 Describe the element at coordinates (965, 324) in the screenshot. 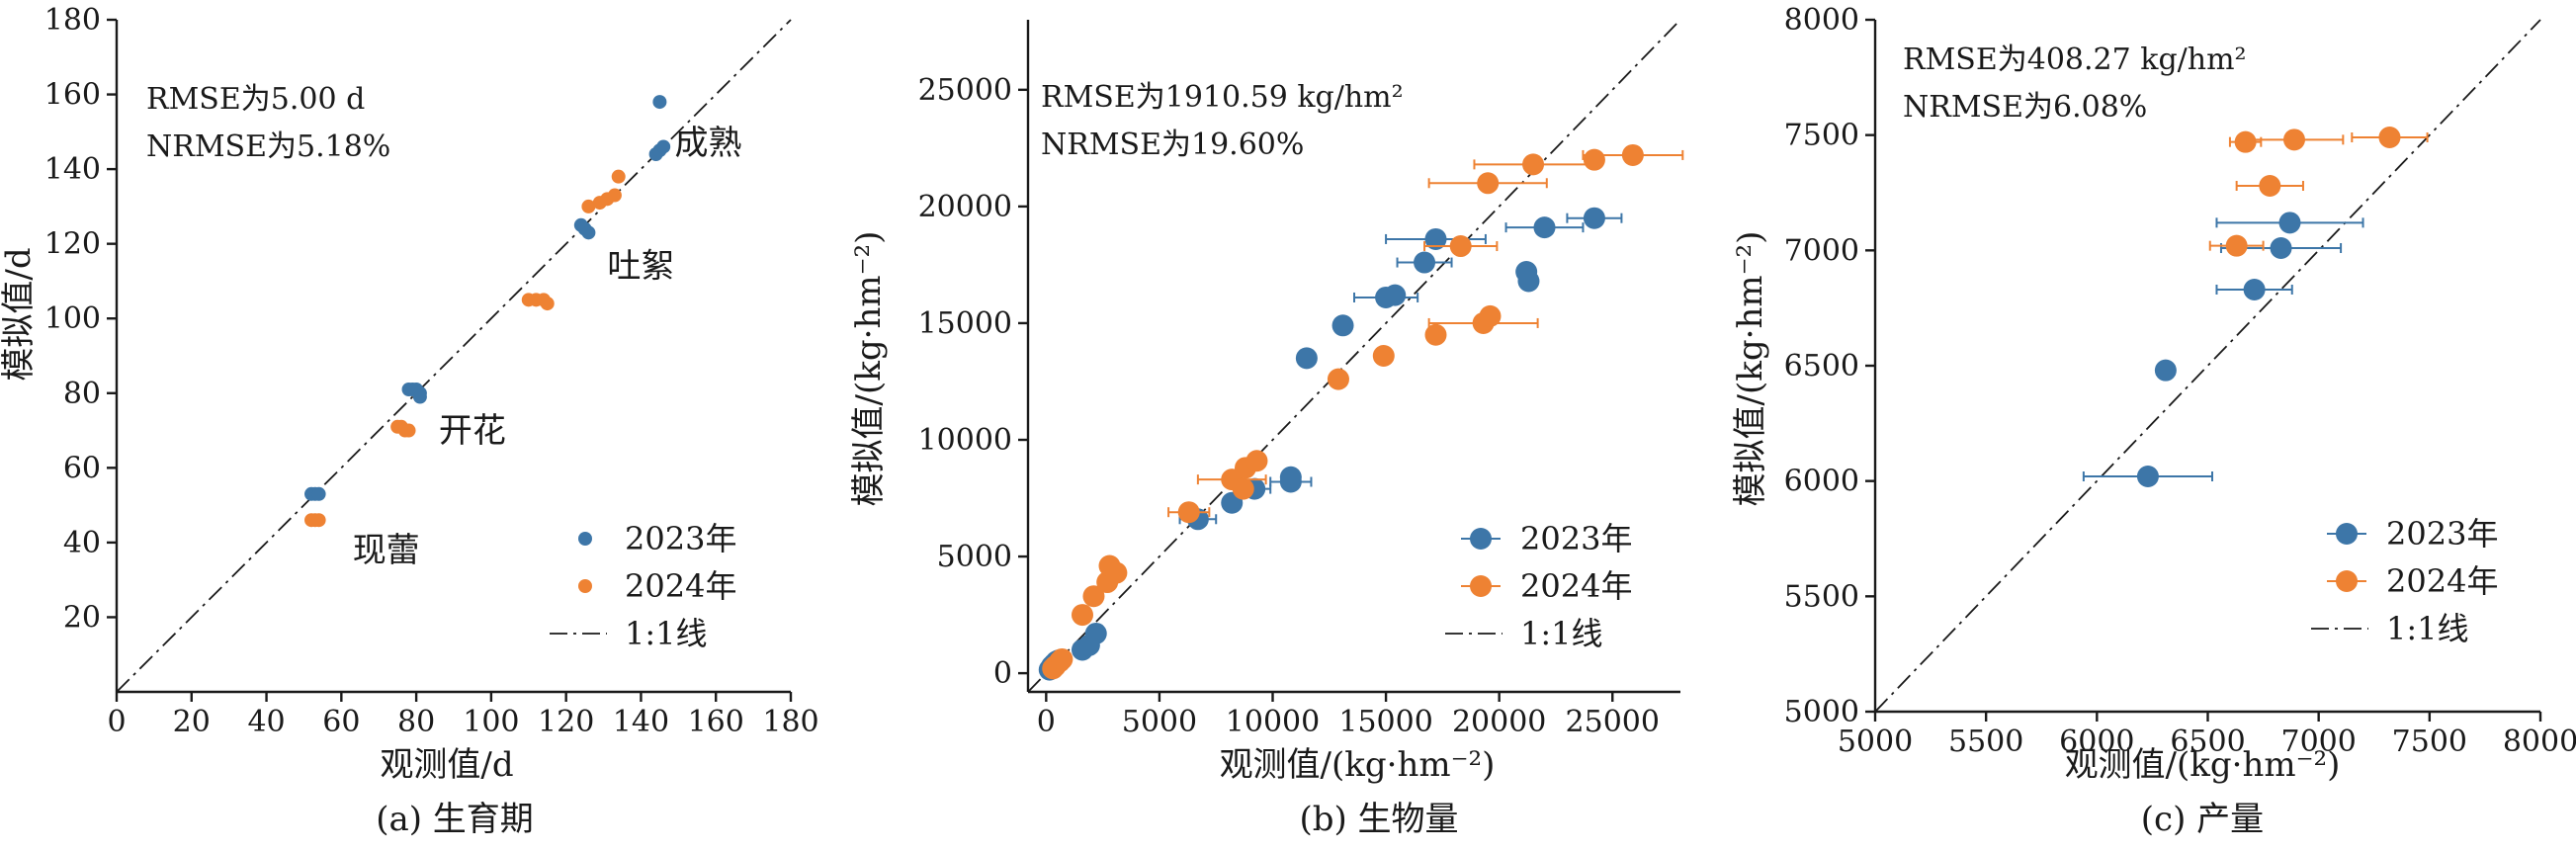

I see `y-tick-label: 15000` at that location.